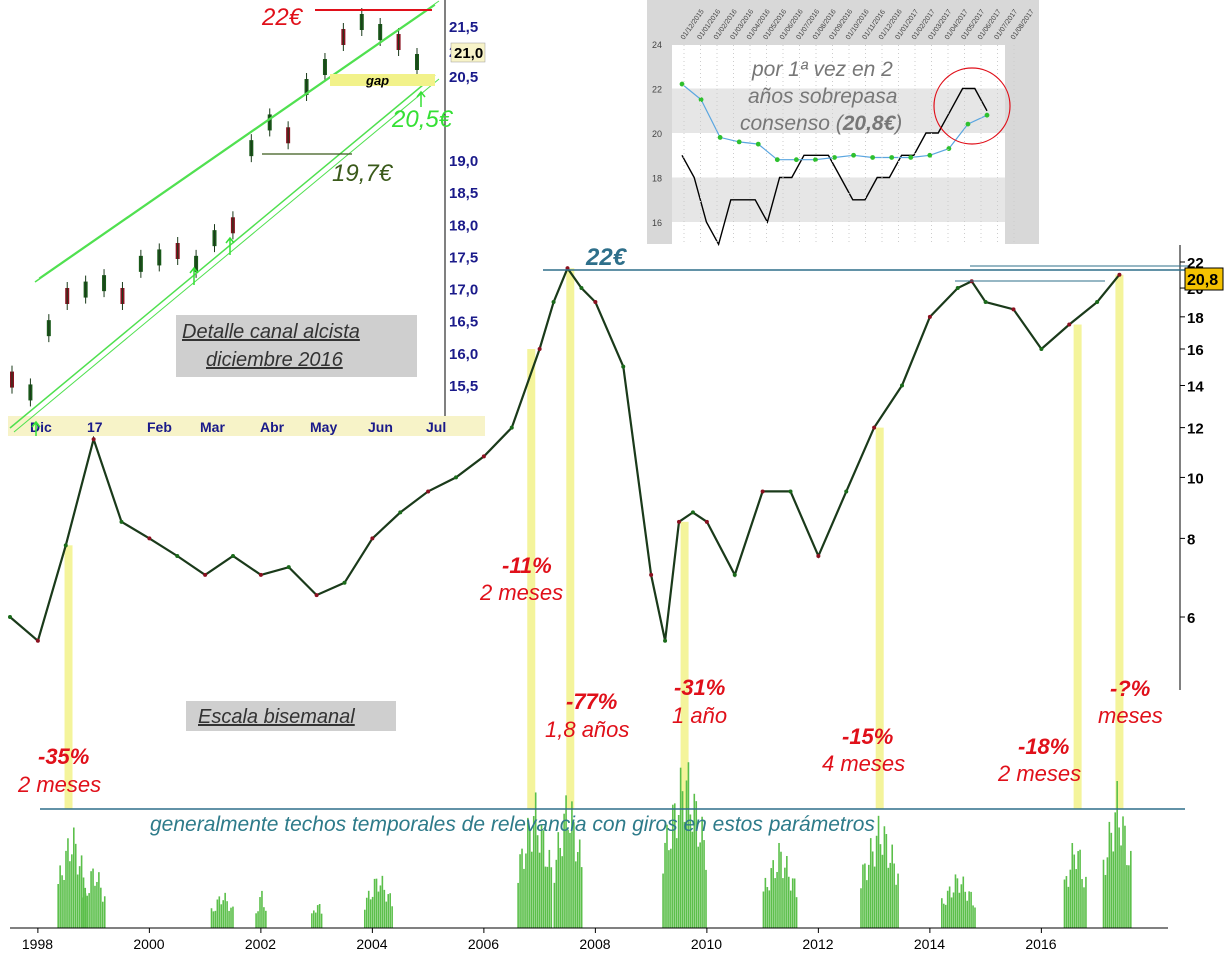 The image size is (1226, 957). I want to click on x-tick-2008: 2008, so click(594, 944).